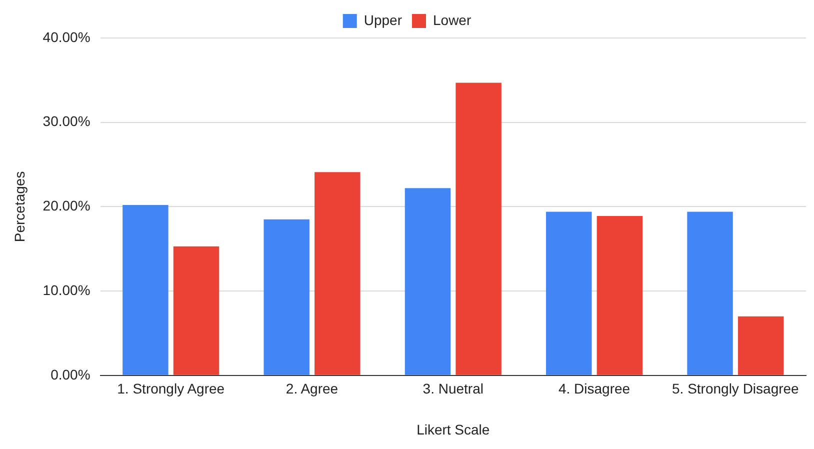  Describe the element at coordinates (66, 121) in the screenshot. I see `y-tick-label: 30.00%` at that location.